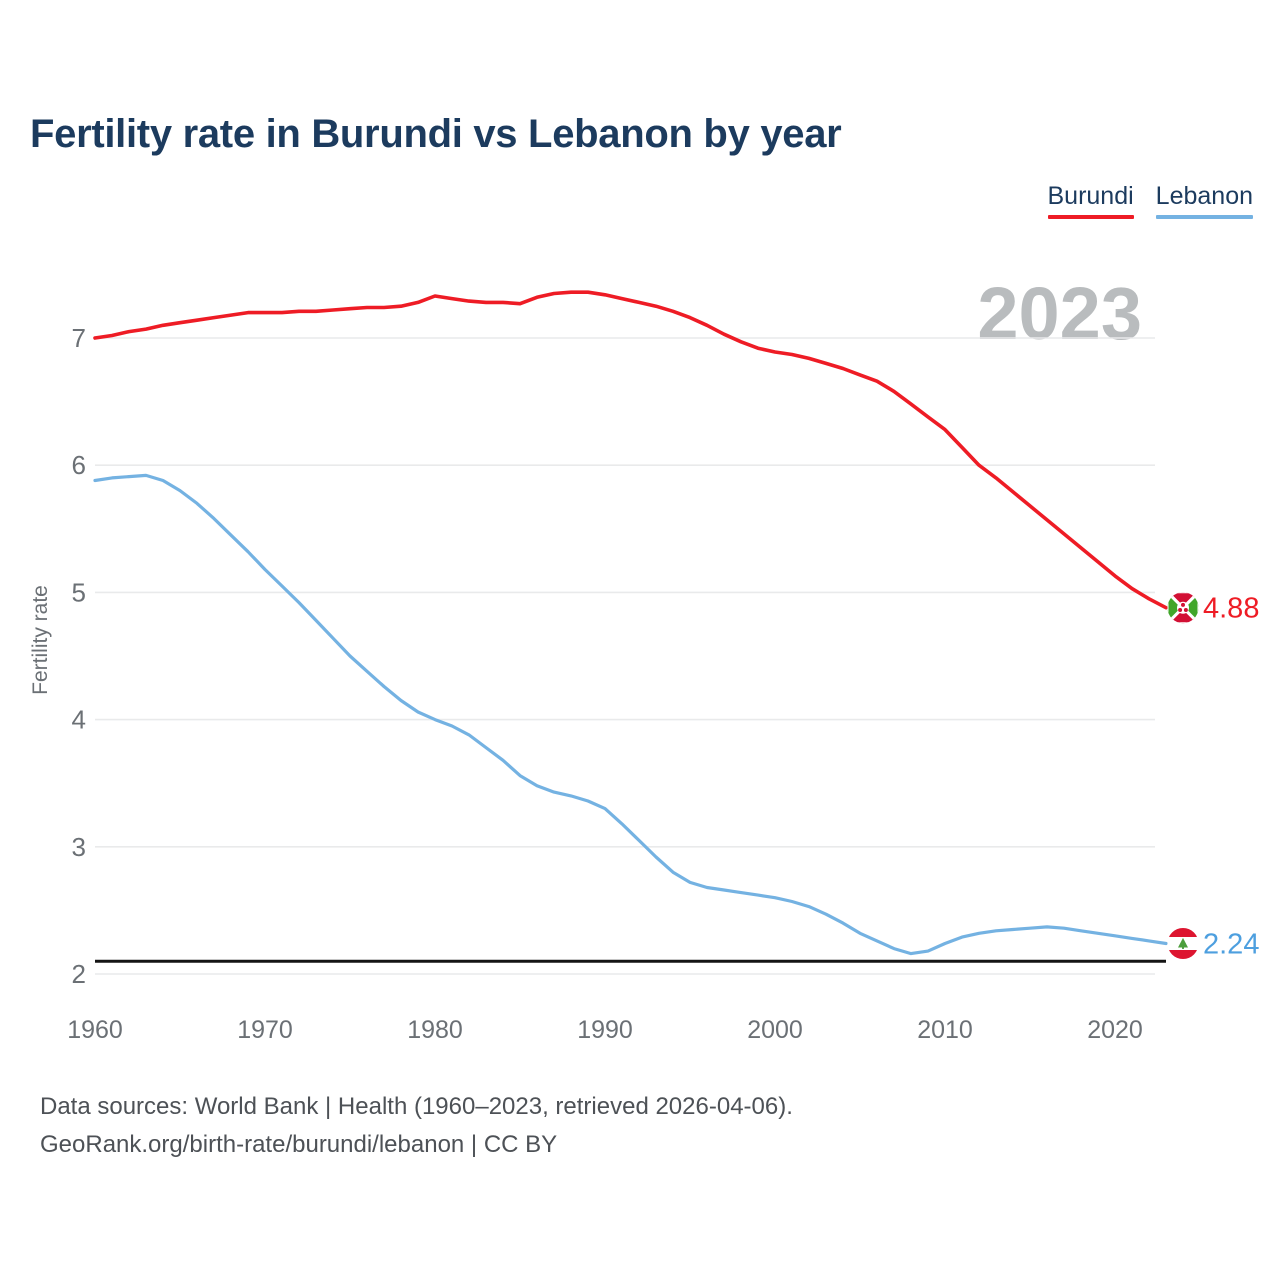 The height and width of the screenshot is (1280, 1280). I want to click on legend-item-burundi: Burundi, so click(1090, 200).